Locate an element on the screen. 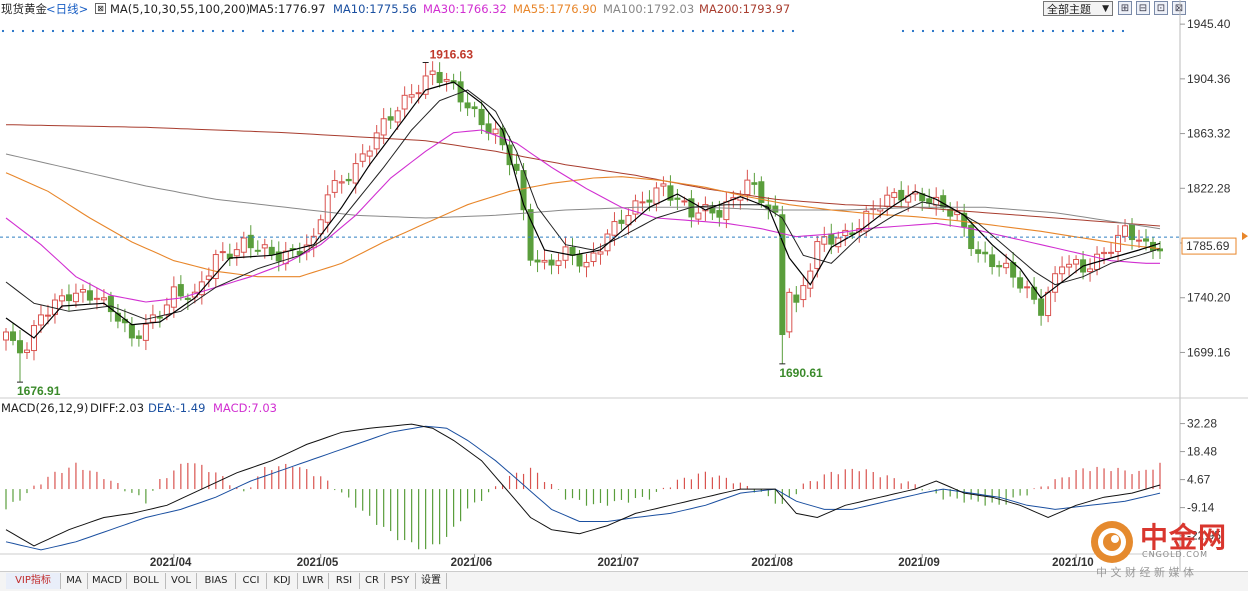 This screenshot has width=1248, height=591. zoom-in-icon: ⊞ is located at coordinates (1125, 8).